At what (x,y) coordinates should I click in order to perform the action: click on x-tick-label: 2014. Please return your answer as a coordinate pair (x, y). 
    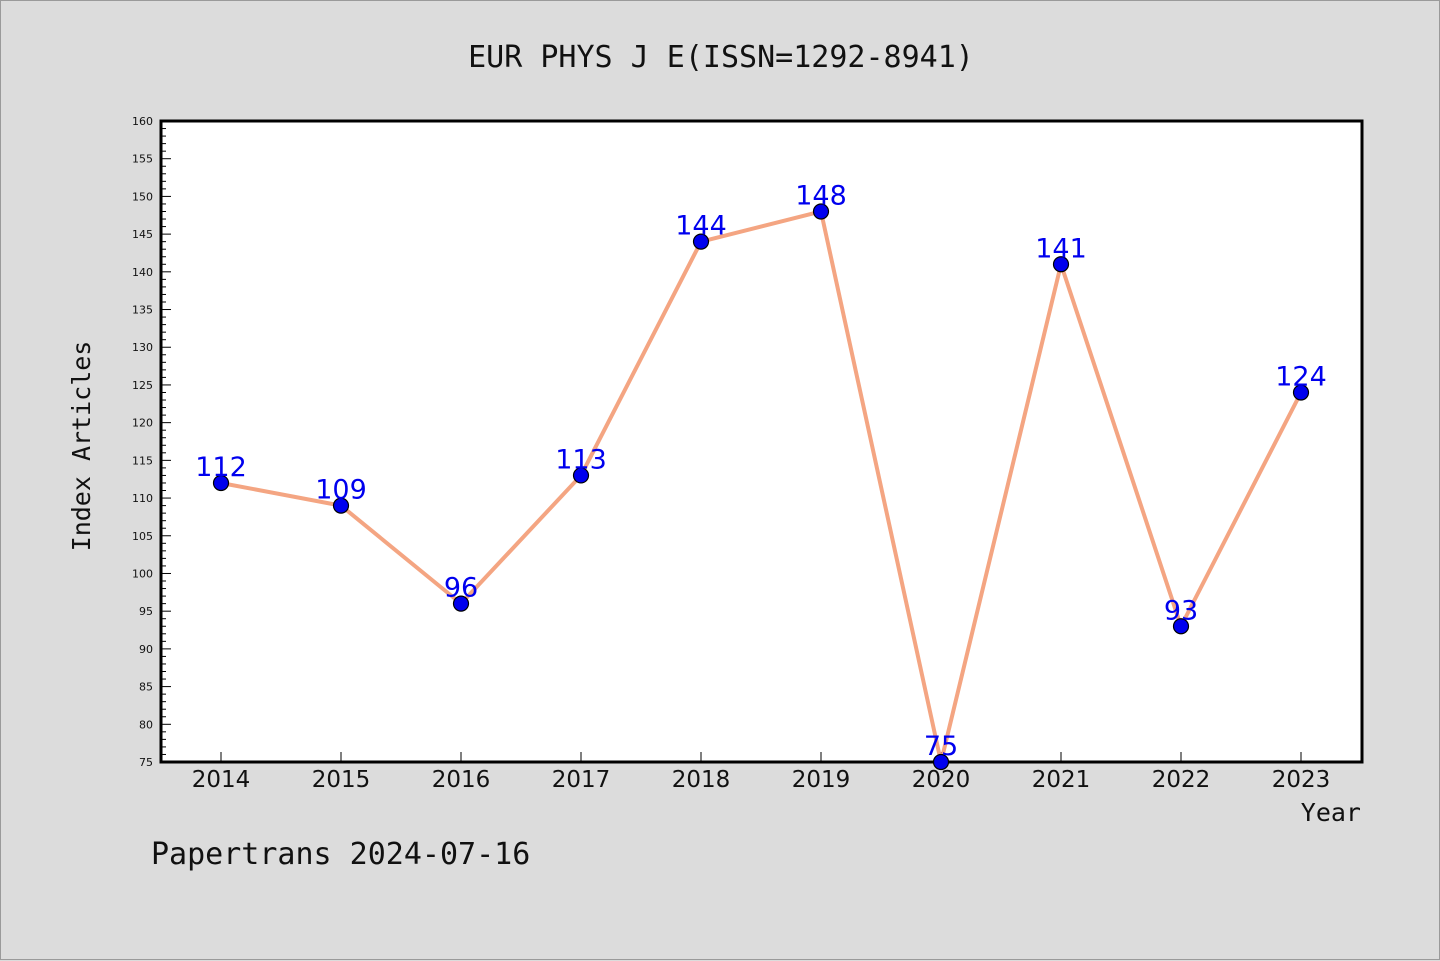
    Looking at the image, I should click on (221, 780).